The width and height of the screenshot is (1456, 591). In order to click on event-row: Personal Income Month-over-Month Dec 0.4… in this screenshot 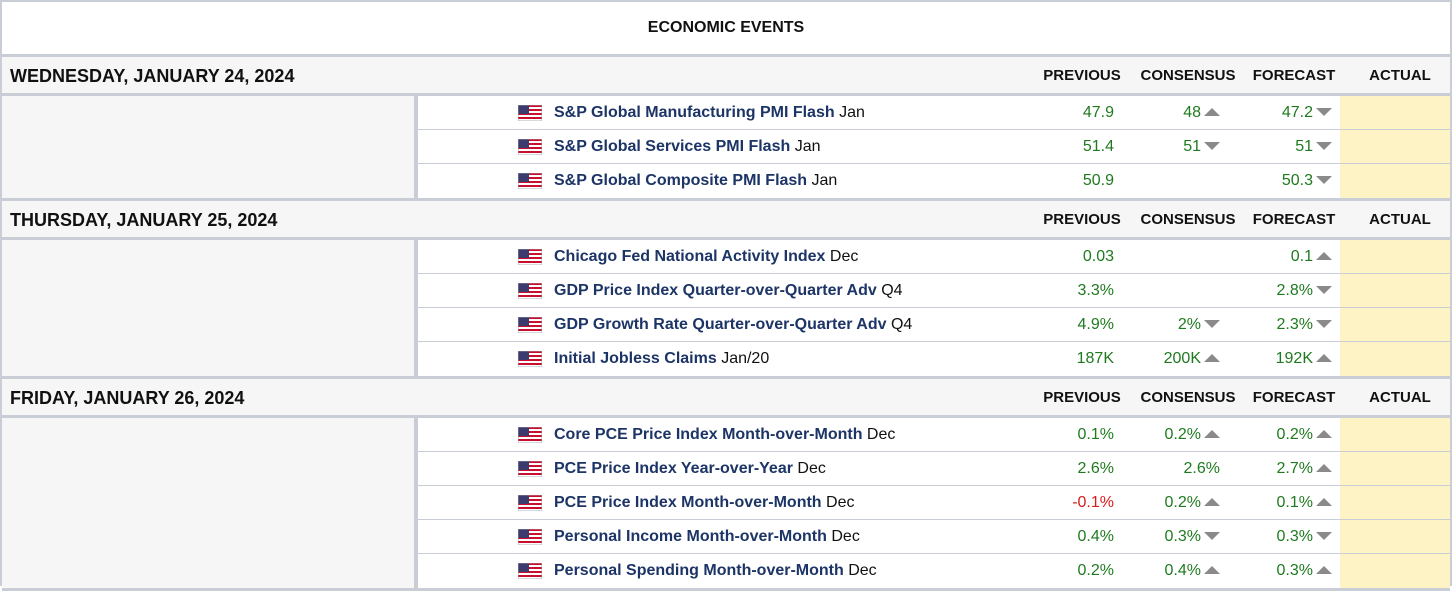, I will do `click(934, 537)`.